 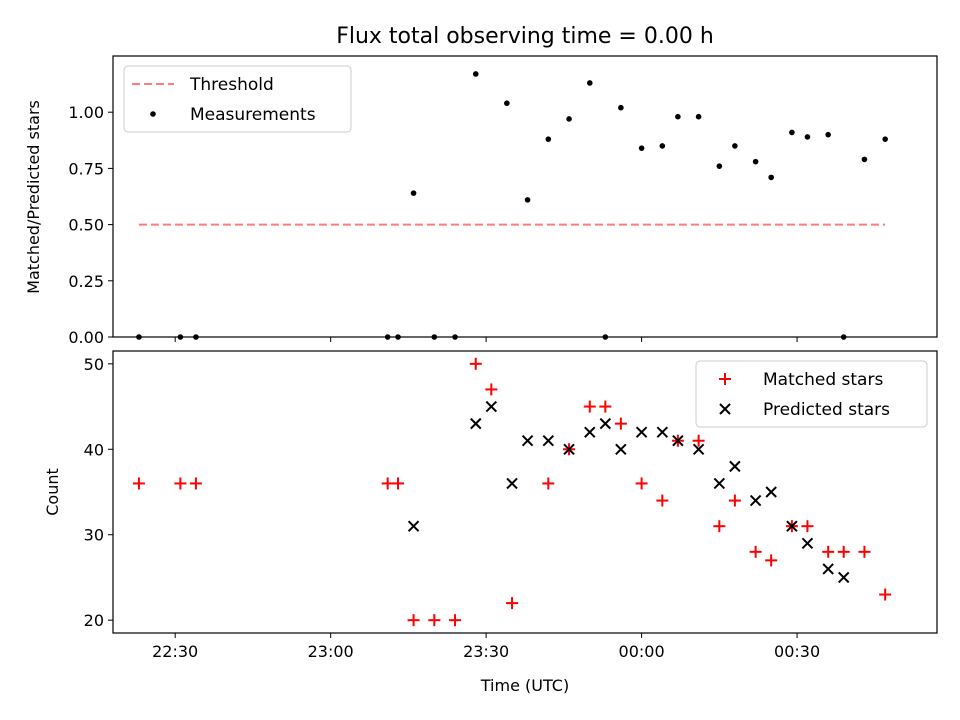 What do you see at coordinates (231, 85) in the screenshot?
I see `threshold-legend-label: Threshold` at bounding box center [231, 85].